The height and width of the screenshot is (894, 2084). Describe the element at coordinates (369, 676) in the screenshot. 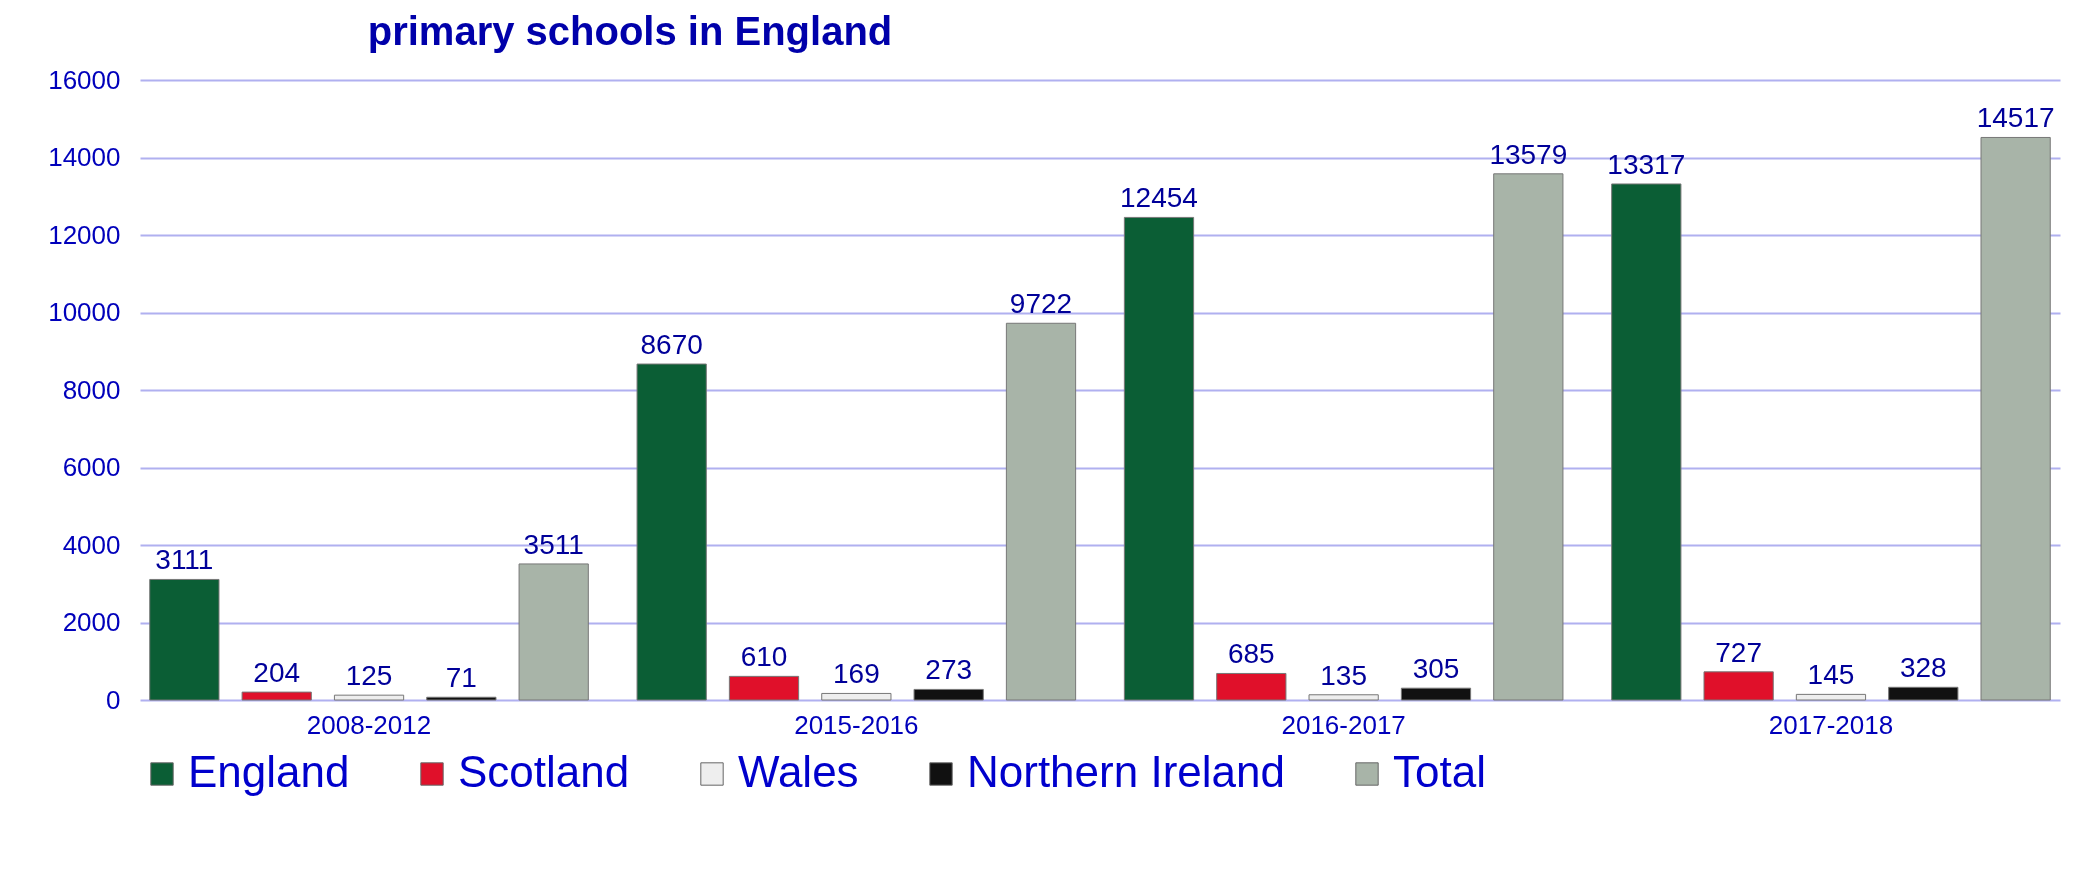

I see `data-label: 125` at that location.